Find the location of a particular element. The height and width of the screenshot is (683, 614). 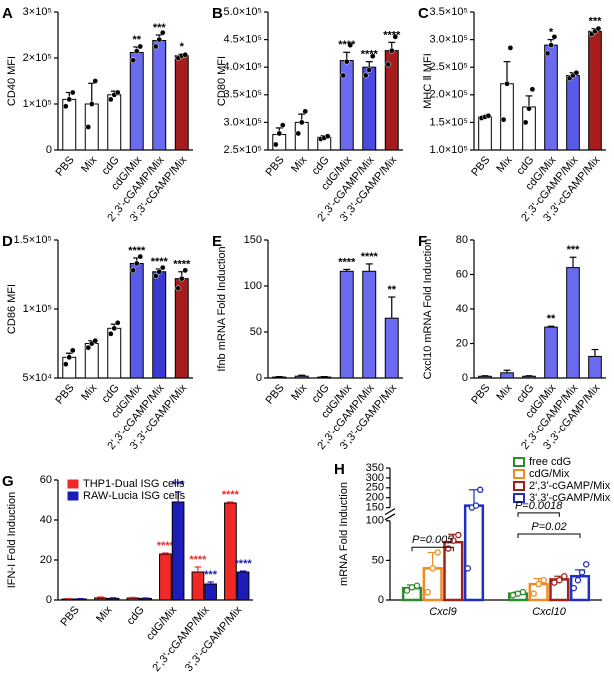

legend-label: free cdG is located at coordinates (550, 462).